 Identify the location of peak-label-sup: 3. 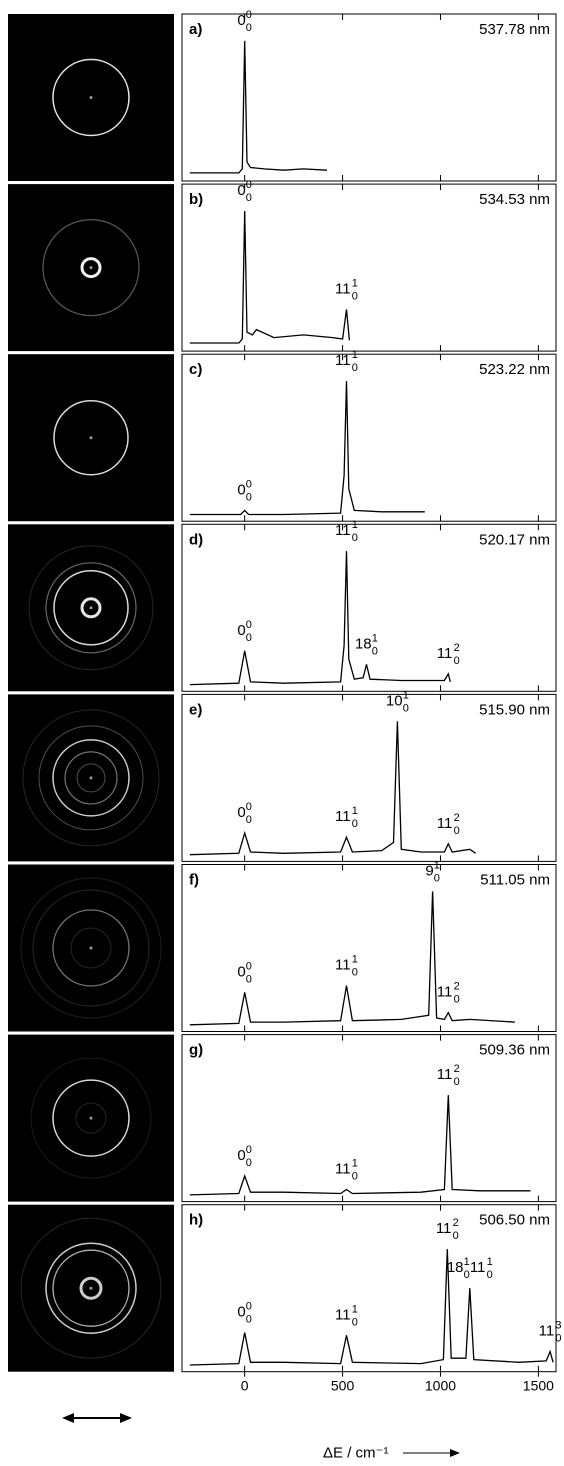
(558, 1325).